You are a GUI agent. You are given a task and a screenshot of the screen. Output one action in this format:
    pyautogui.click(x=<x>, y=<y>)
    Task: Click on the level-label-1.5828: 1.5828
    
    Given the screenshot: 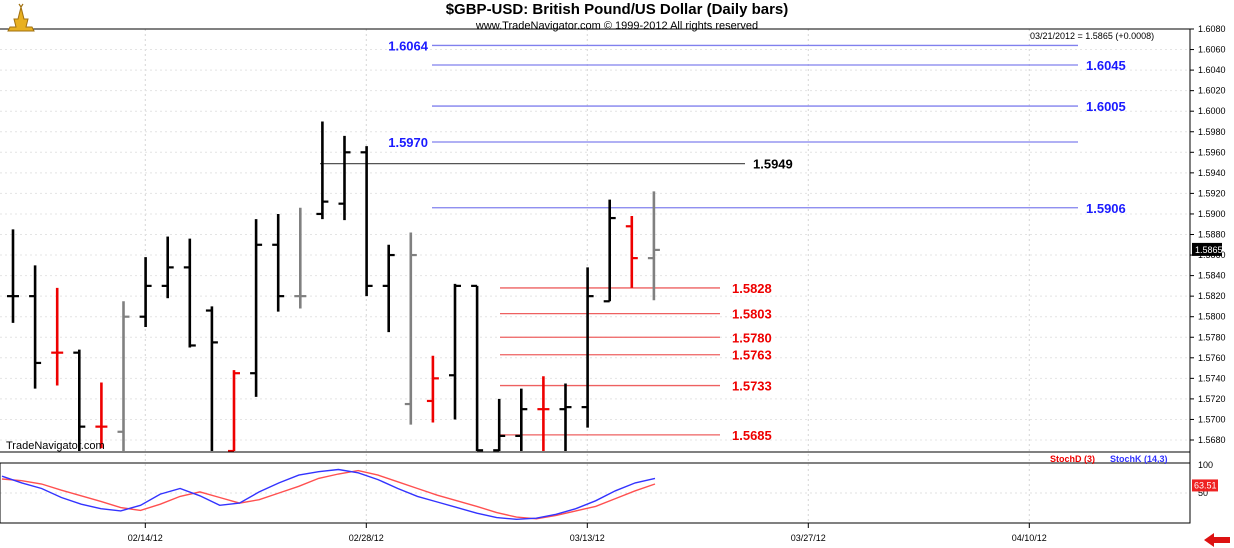 What is the action you would take?
    pyautogui.click(x=752, y=288)
    